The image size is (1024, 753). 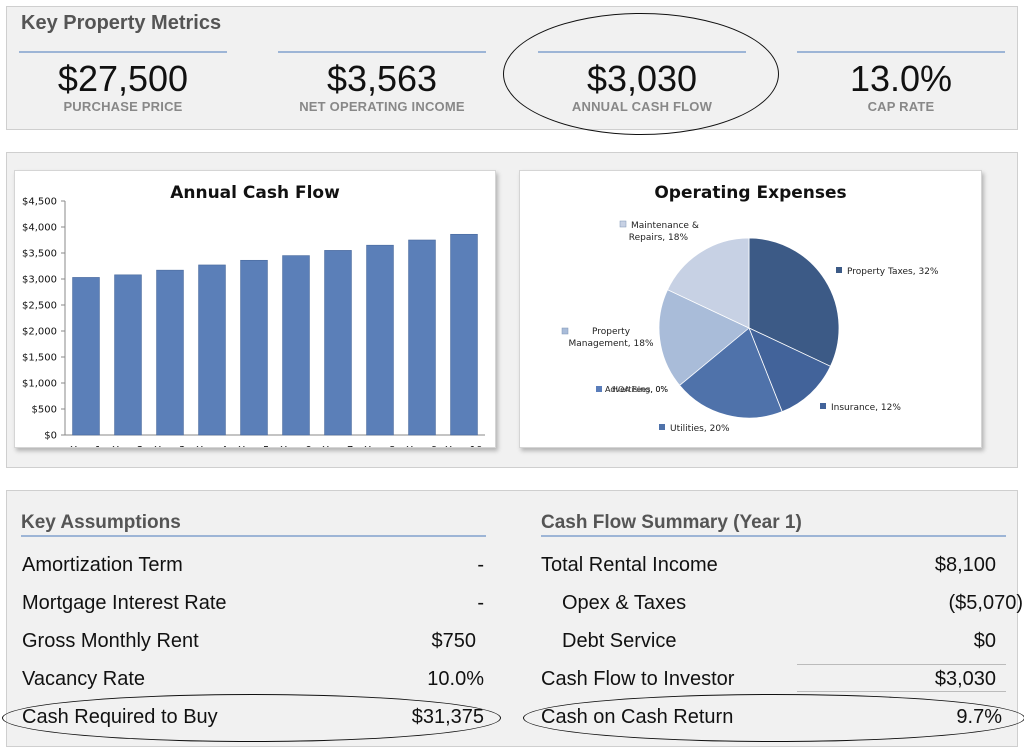 What do you see at coordinates (251, 718) in the screenshot?
I see `annotation-ellipse-cash-required` at bounding box center [251, 718].